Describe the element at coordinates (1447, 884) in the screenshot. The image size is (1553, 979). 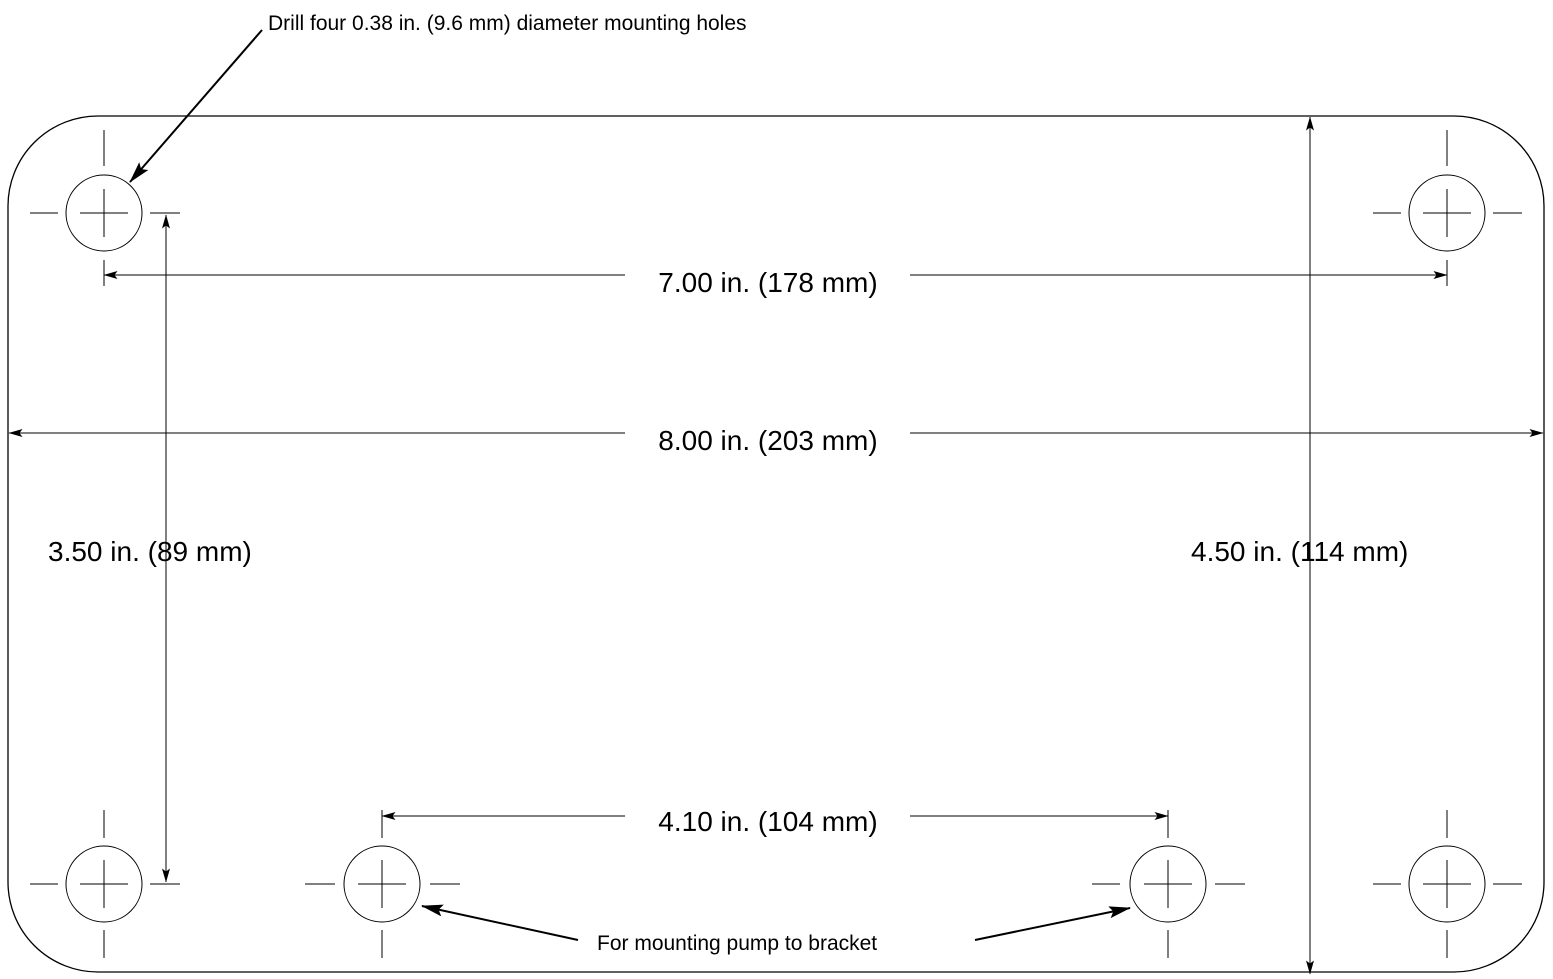
I see `mounting-hole-bottom-right` at that location.